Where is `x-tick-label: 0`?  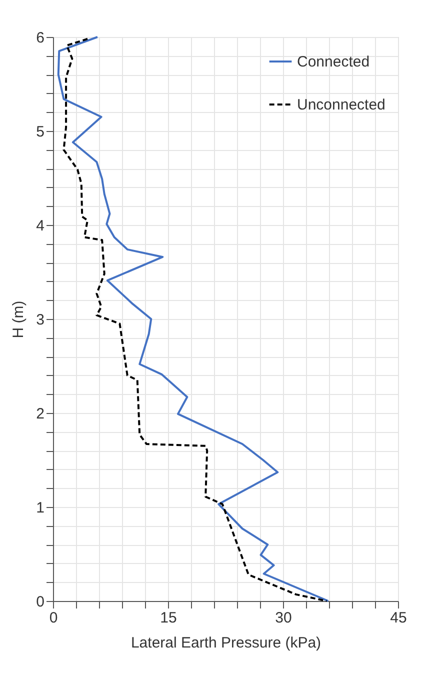 x-tick-label: 0 is located at coordinates (53, 618).